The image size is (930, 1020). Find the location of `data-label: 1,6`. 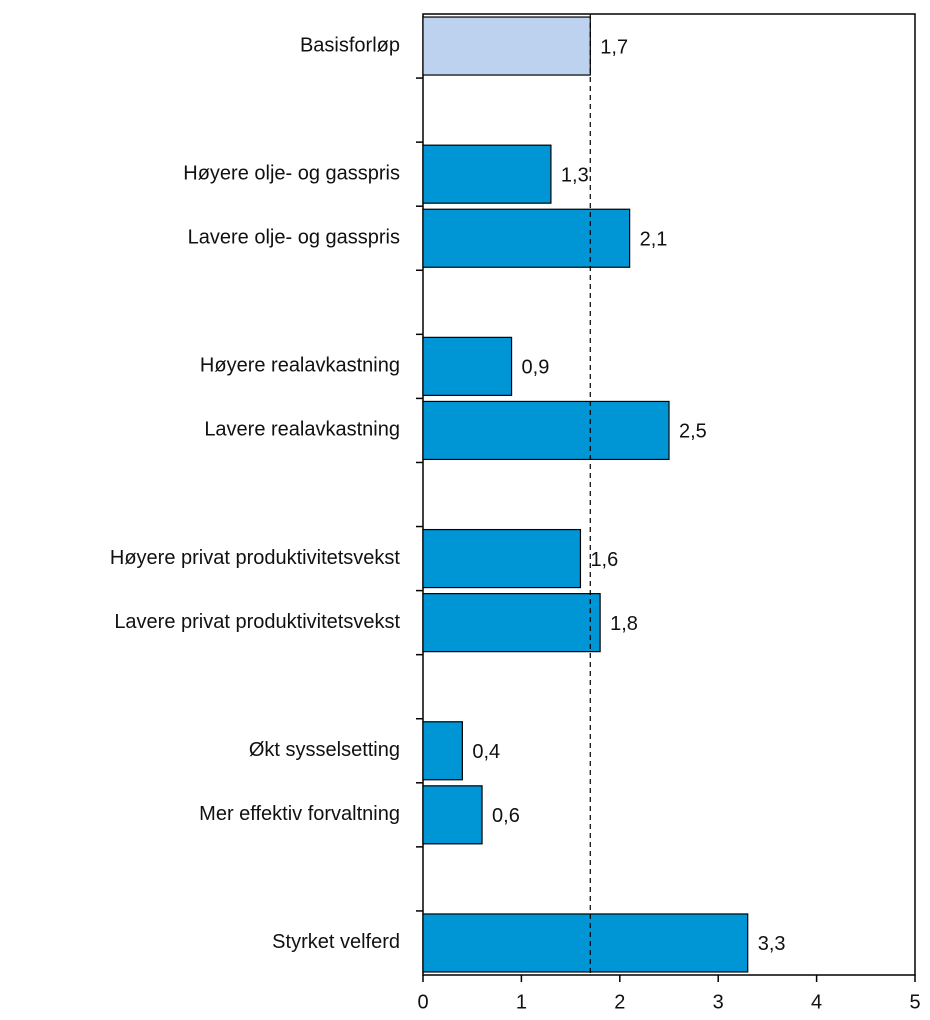

data-label: 1,6 is located at coordinates (604, 560).